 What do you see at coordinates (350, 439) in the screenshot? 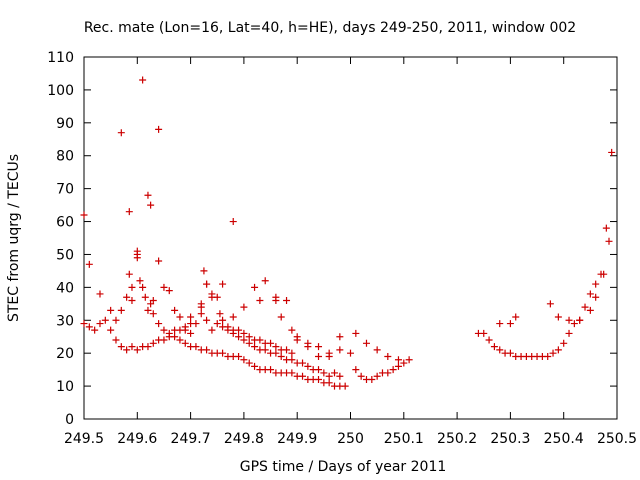
I see `x-tick-label: 250` at bounding box center [350, 439].